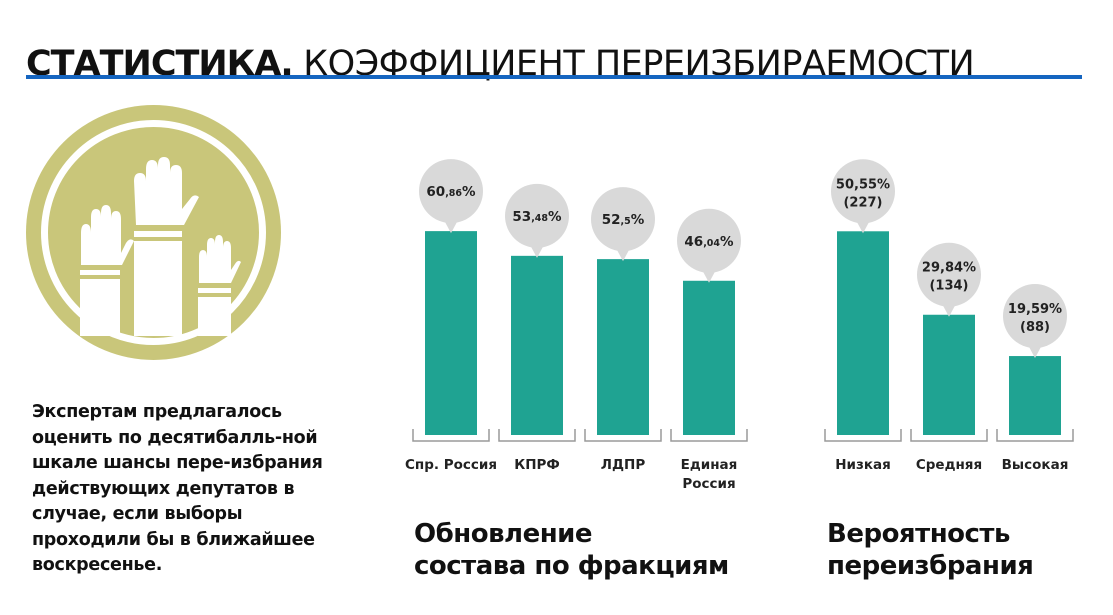 The image size is (1113, 615). I want to click on category-label: Россия, so click(708, 484).